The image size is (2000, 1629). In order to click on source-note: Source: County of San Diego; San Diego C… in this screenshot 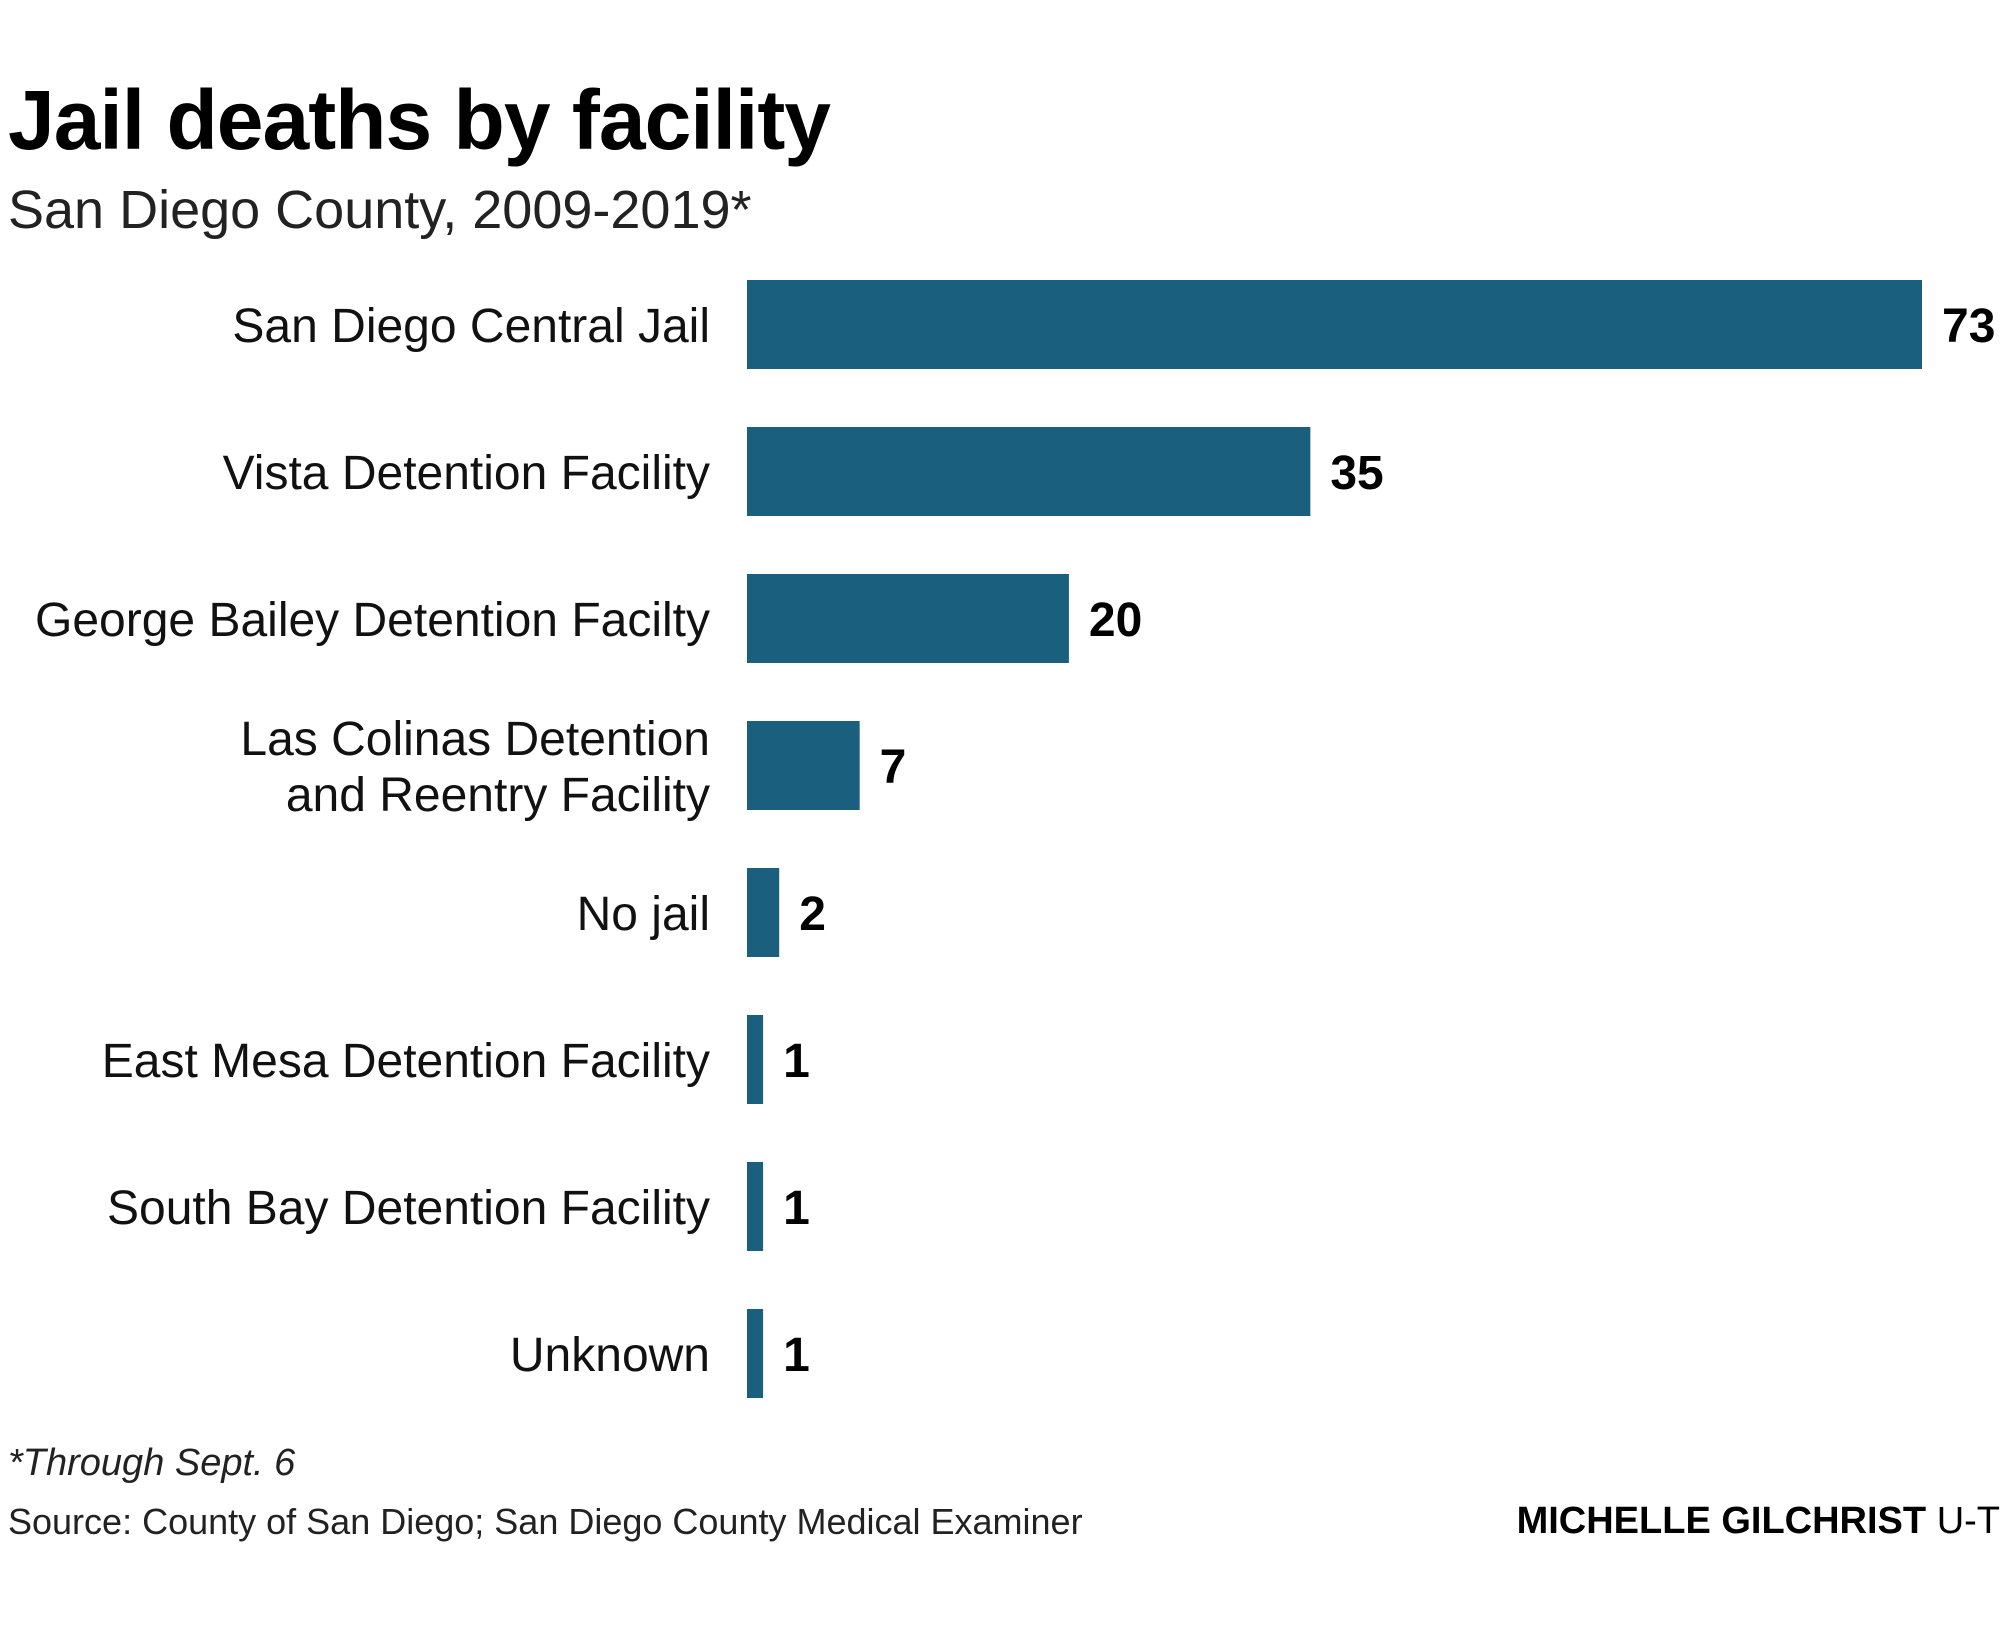, I will do `click(545, 1521)`.